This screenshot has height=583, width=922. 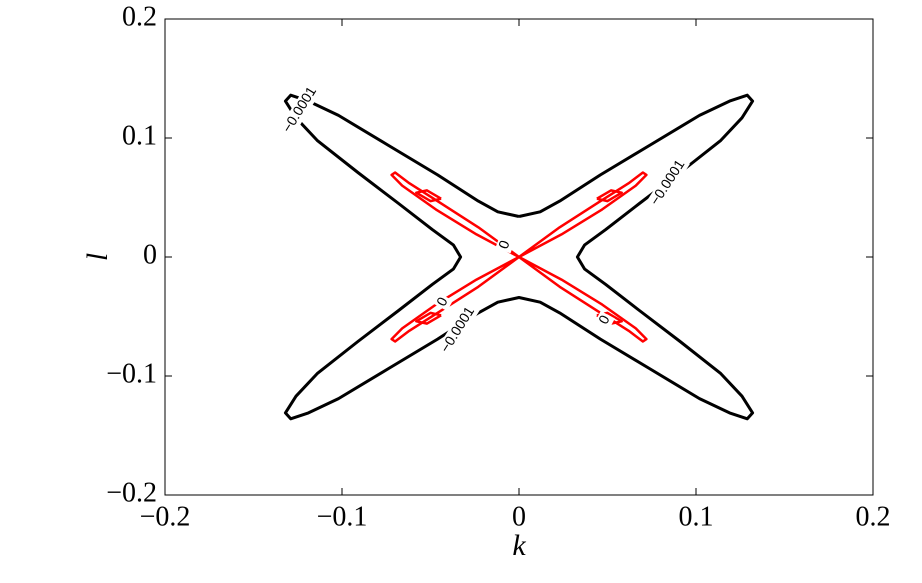 I want to click on y-tick-label: 0.2, so click(x=139, y=16).